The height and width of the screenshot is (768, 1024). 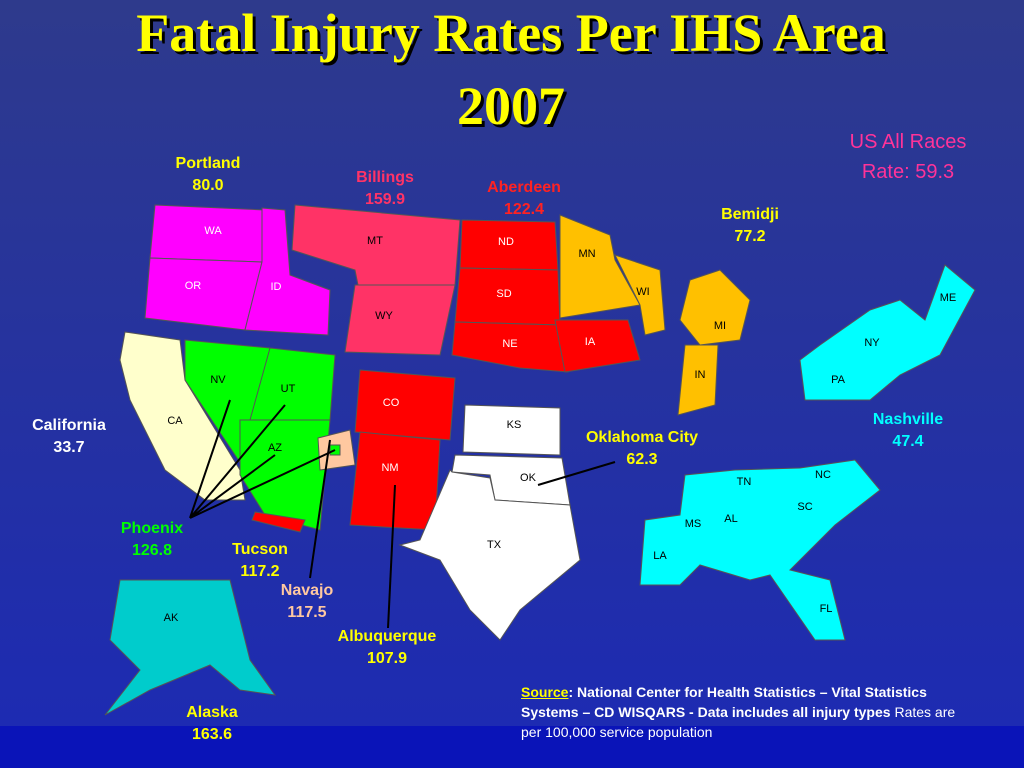 I want to click on area-name: California, so click(x=69, y=425).